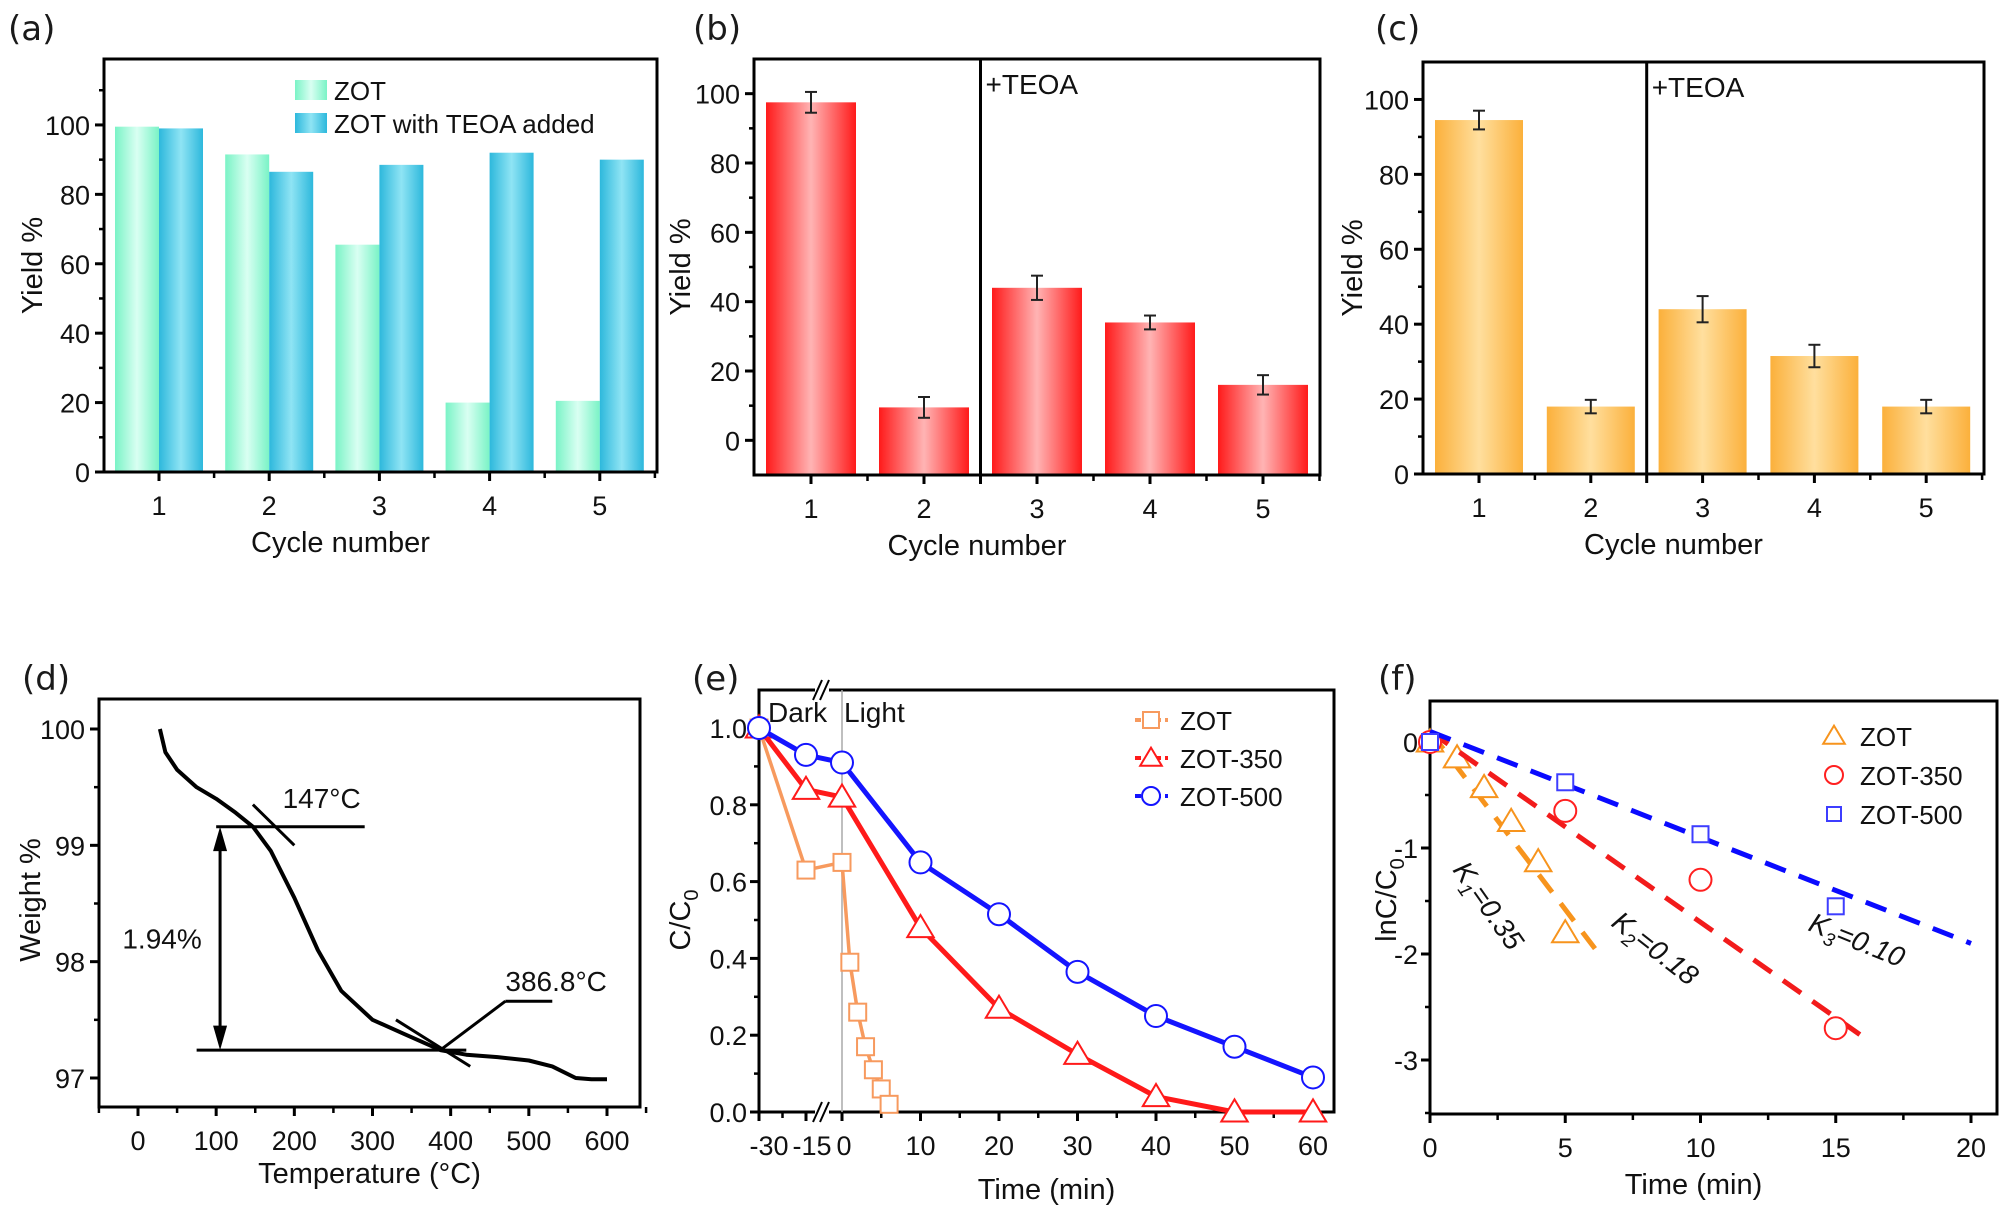  What do you see at coordinates (1406, 955) in the screenshot?
I see `y-tick-label: -2` at bounding box center [1406, 955].